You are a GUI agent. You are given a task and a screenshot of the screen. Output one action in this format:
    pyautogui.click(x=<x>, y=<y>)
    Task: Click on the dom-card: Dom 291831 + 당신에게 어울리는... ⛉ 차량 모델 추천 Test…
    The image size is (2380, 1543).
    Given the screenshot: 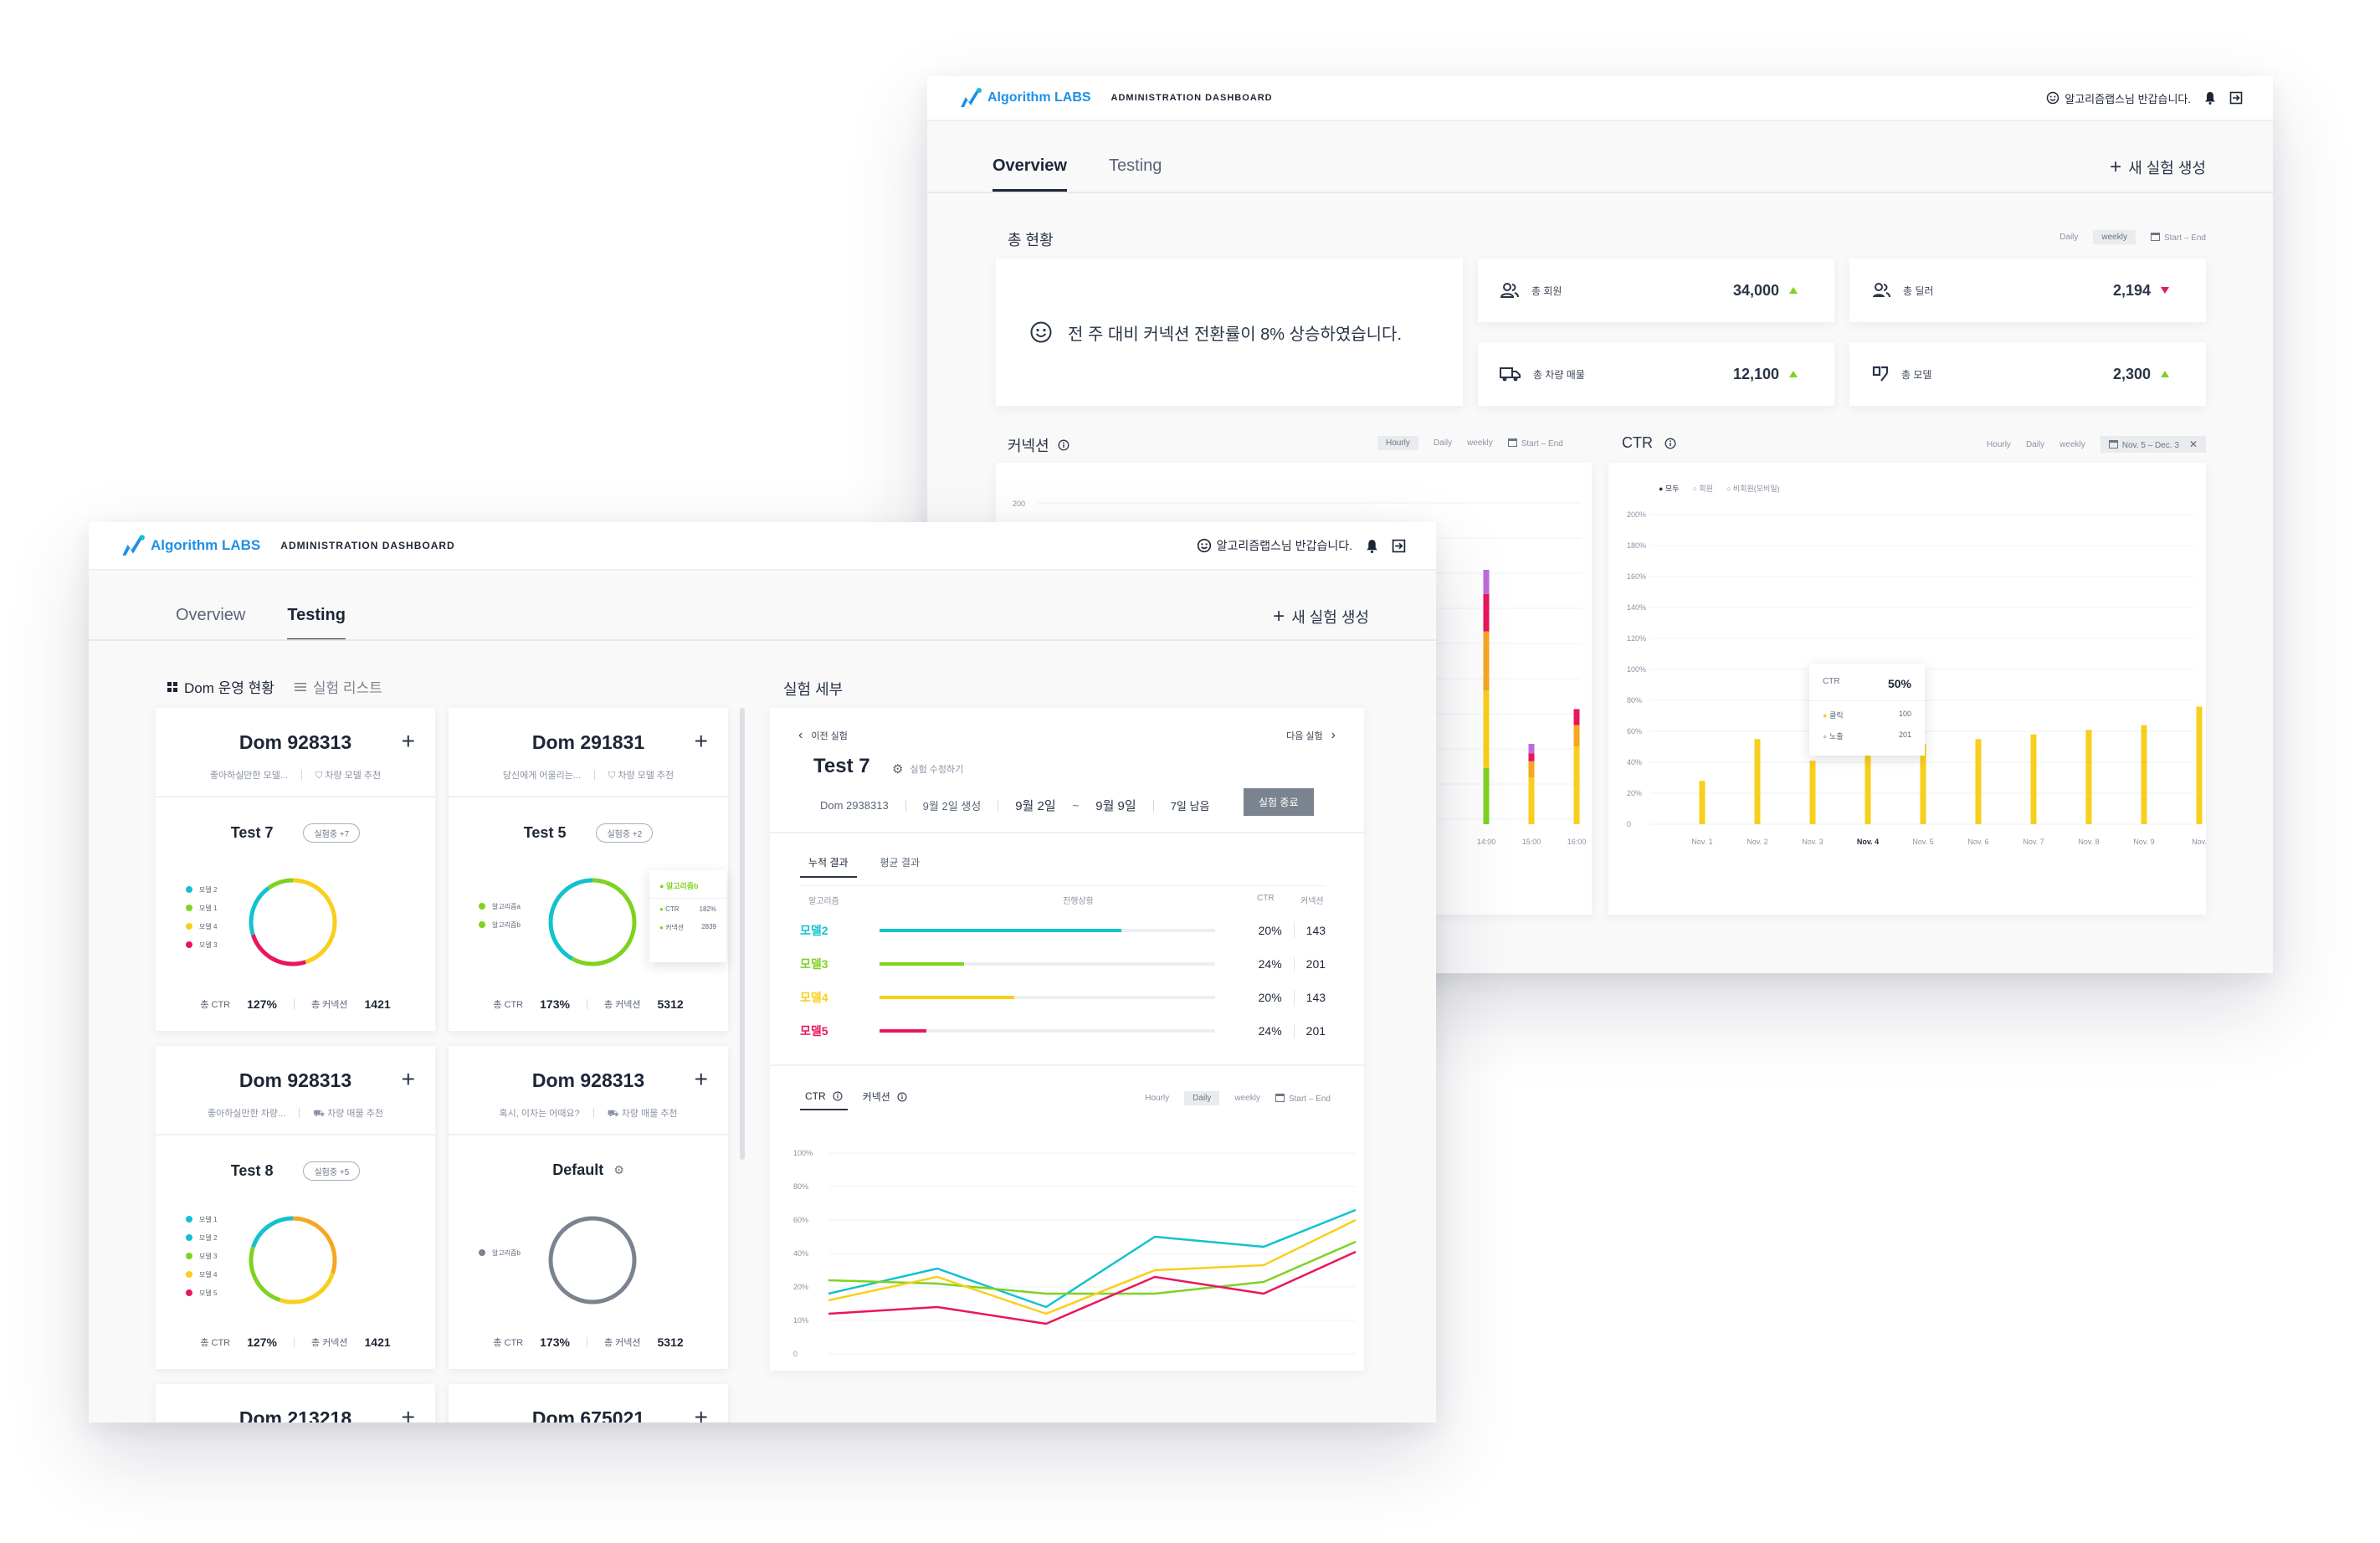 What is the action you would take?
    pyautogui.click(x=588, y=870)
    